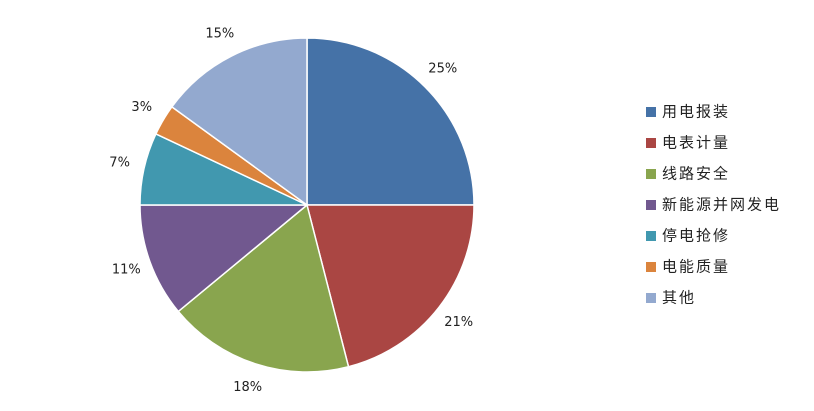  I want to click on data-label: 3%, so click(141, 107).